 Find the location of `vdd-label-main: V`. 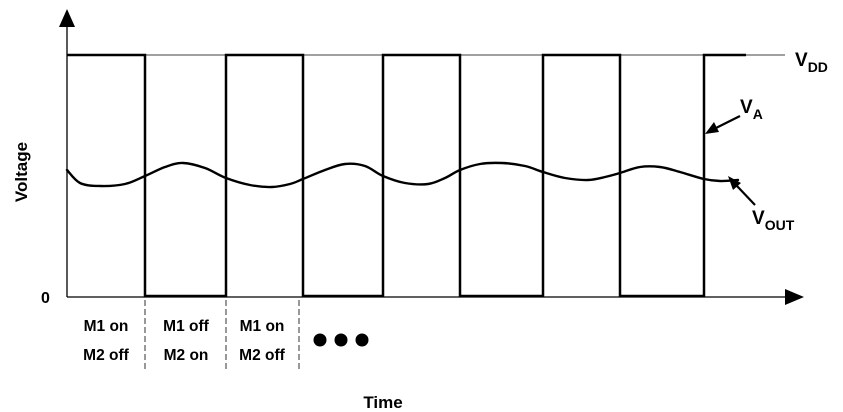

vdd-label-main: V is located at coordinates (801, 60).